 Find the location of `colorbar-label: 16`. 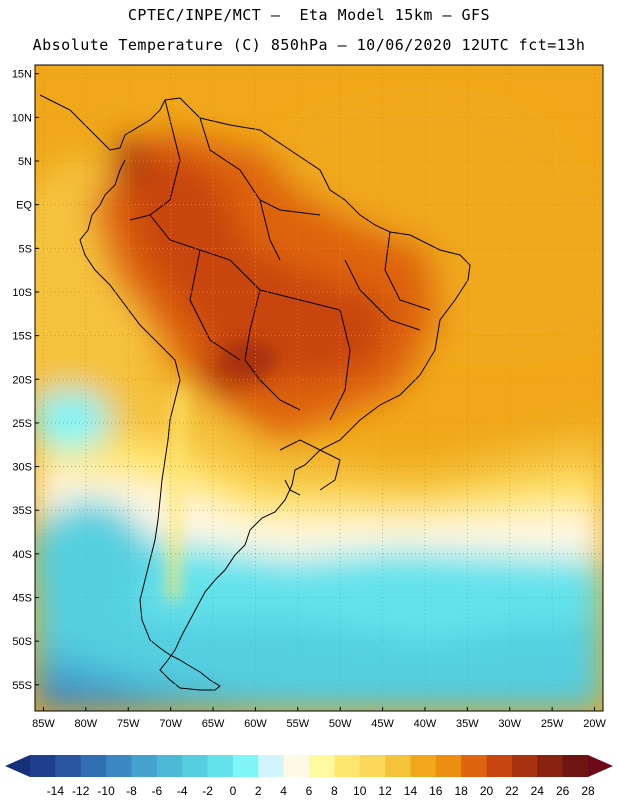

colorbar-label: 16 is located at coordinates (436, 791).